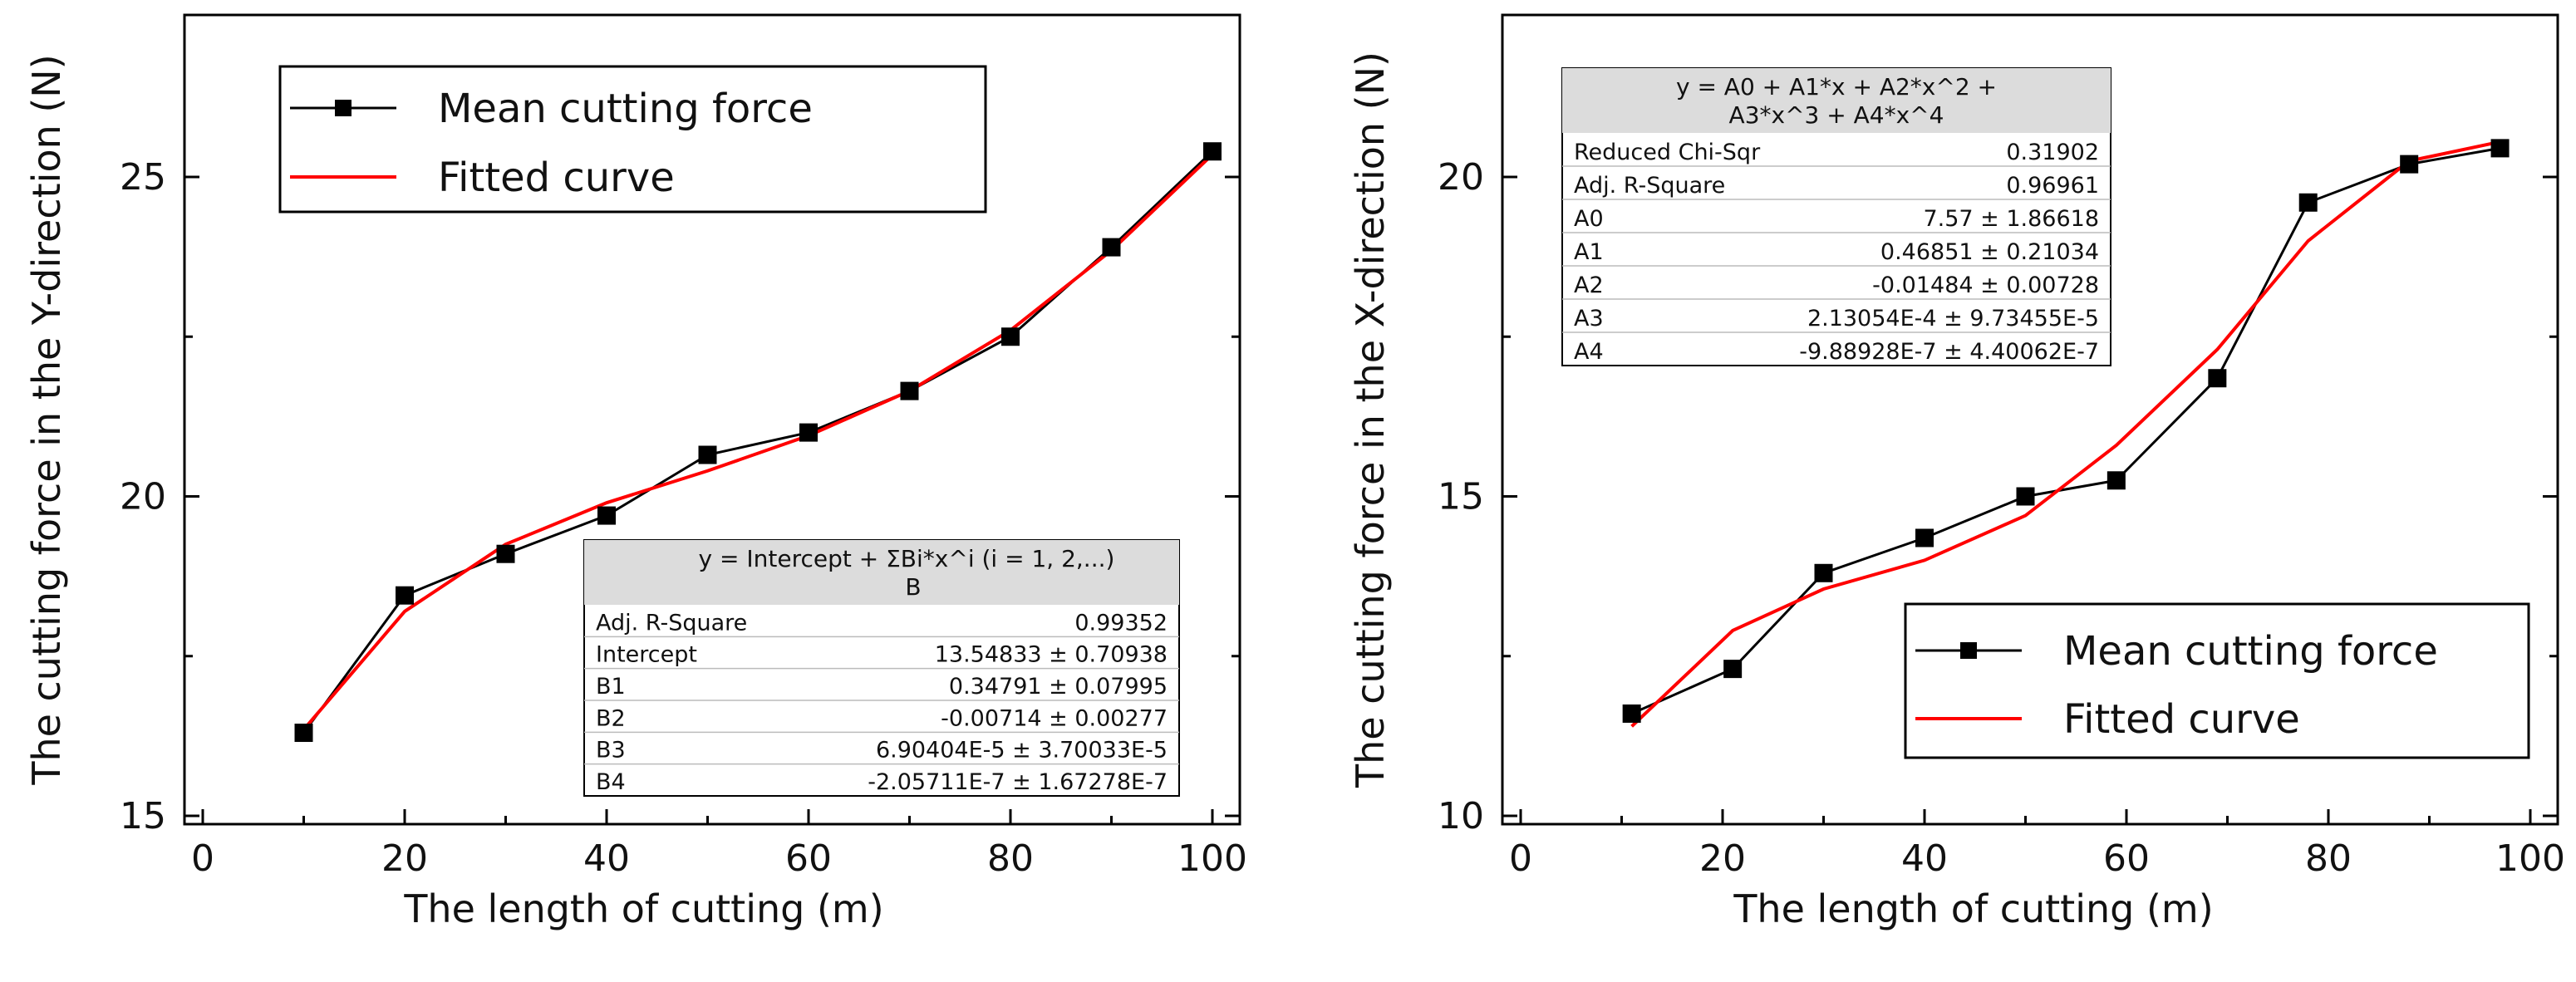  I want to click on stats-row-label: A0, so click(1589, 219).